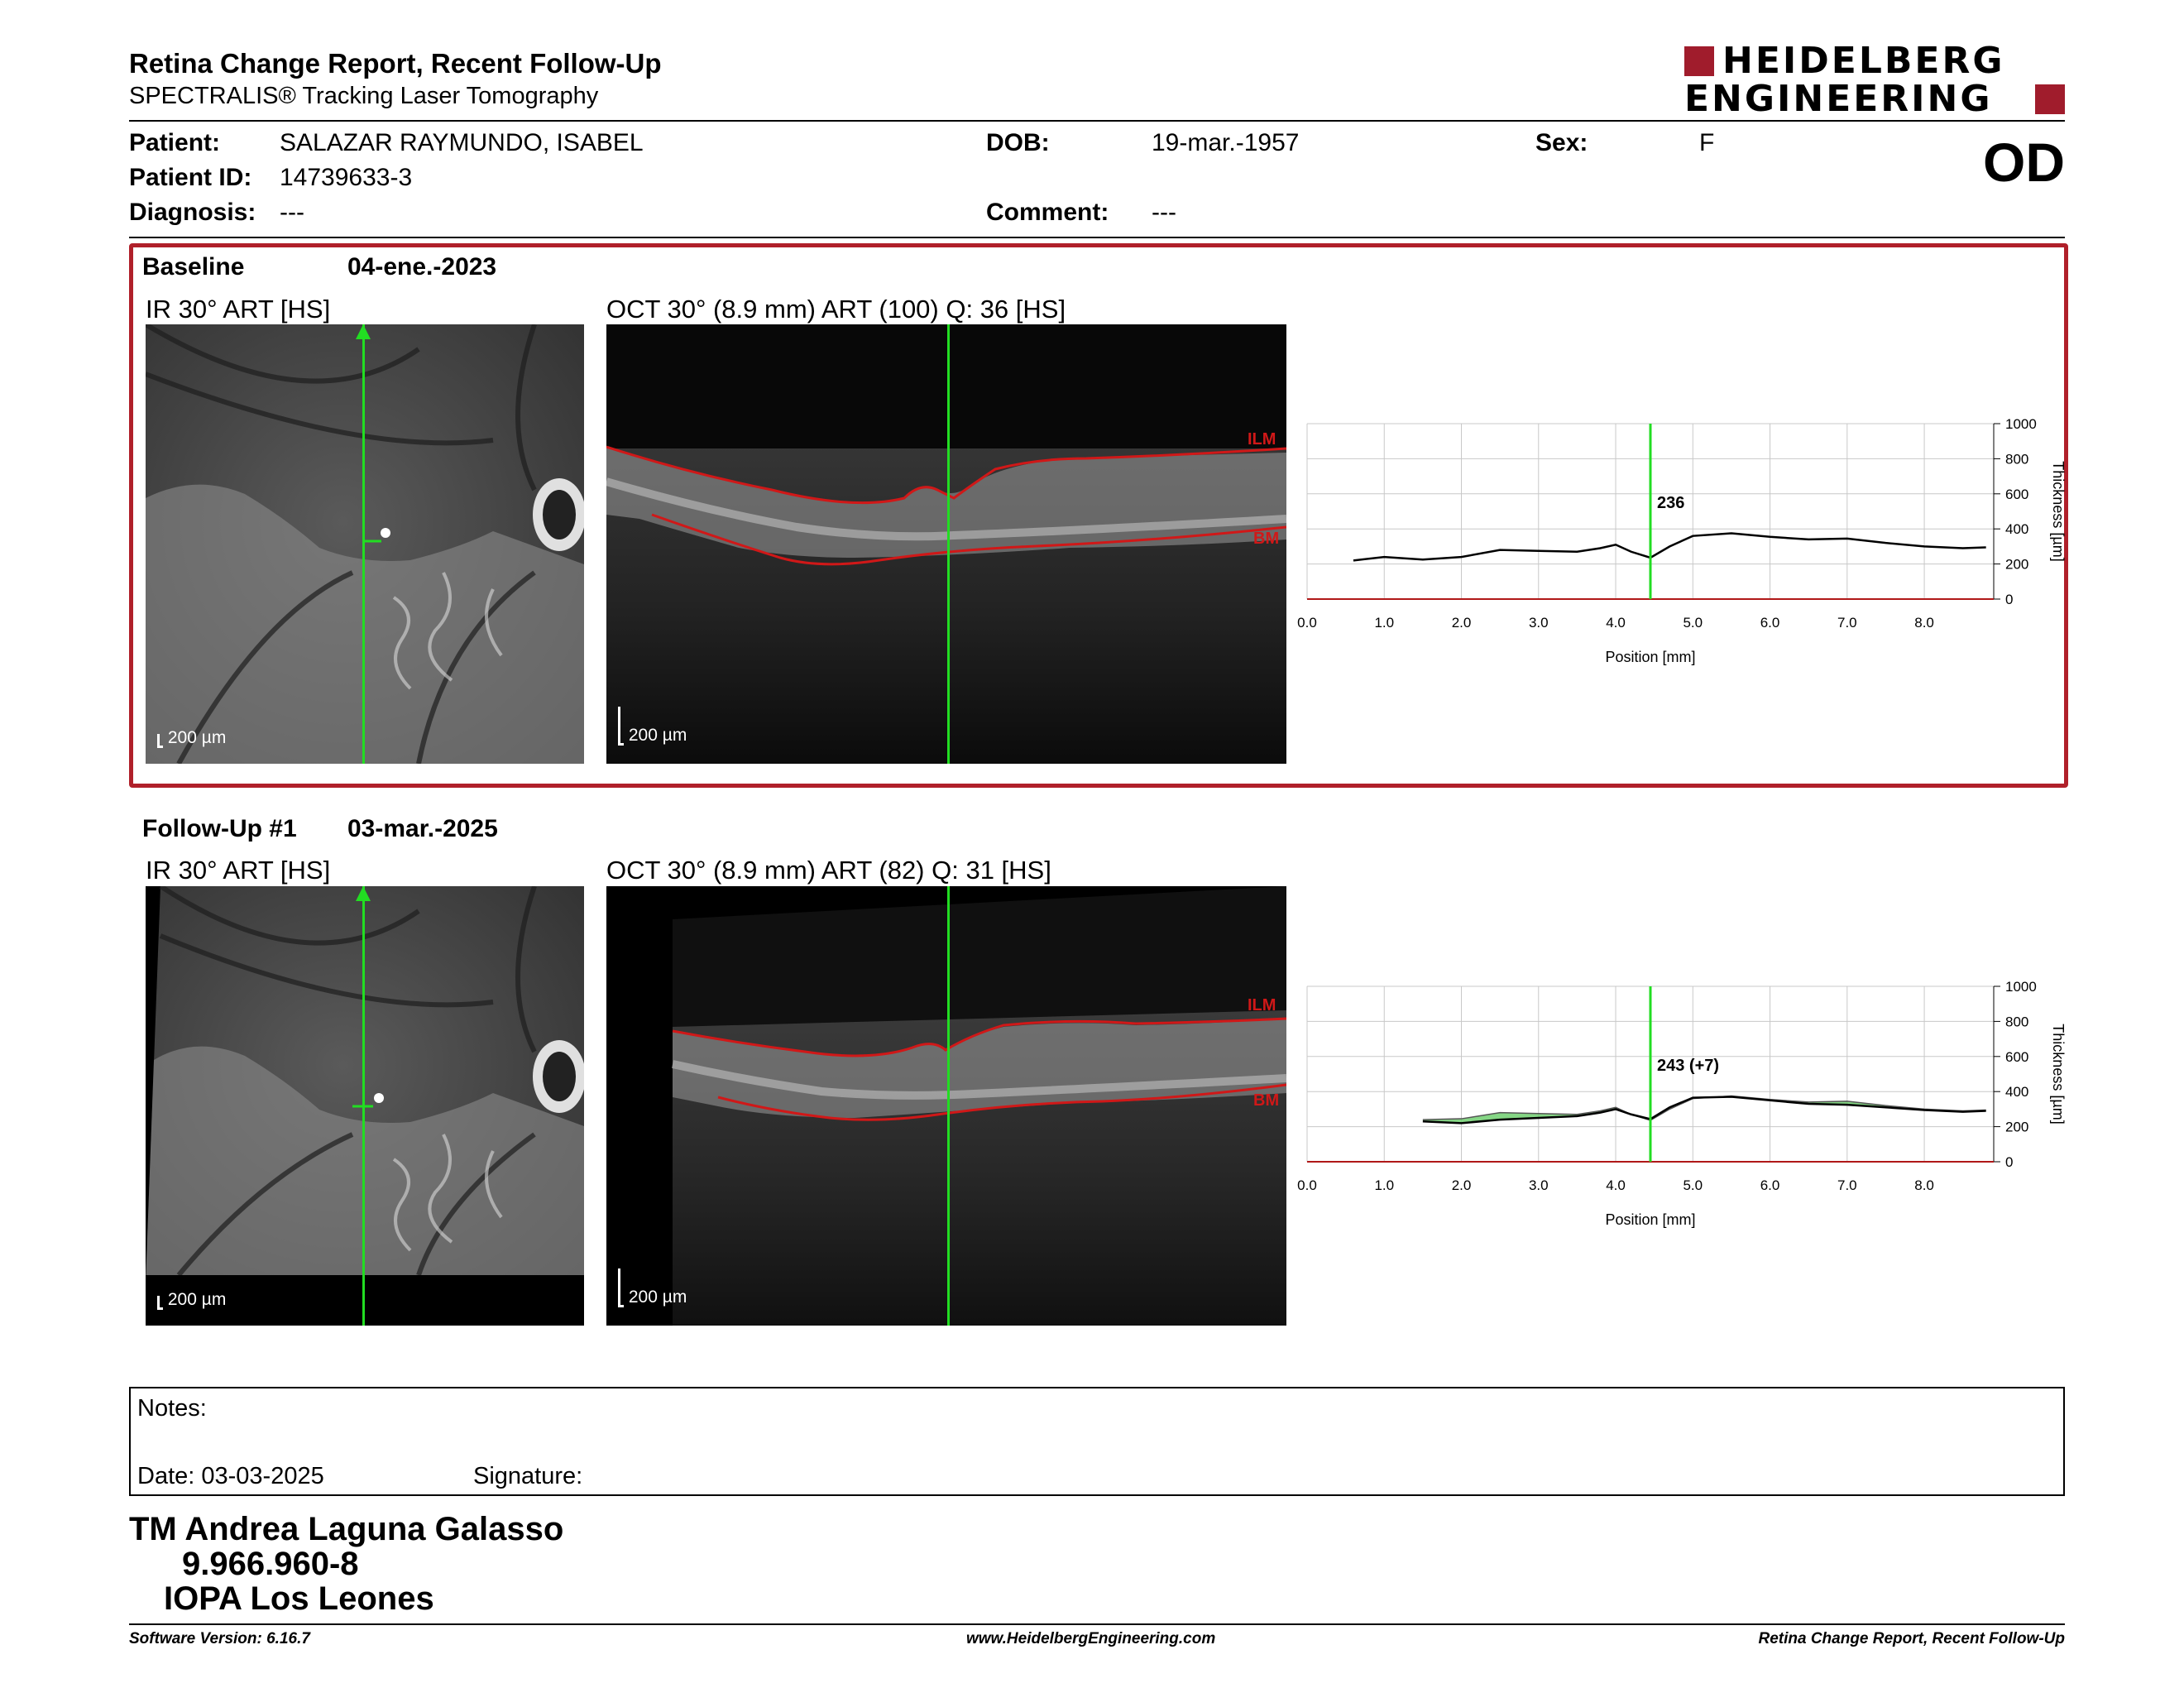 Image resolution: width=2184 pixels, height=1688 pixels. Describe the element at coordinates (1226, 142) in the screenshot. I see `dob-value: 19-mar.-1957` at that location.